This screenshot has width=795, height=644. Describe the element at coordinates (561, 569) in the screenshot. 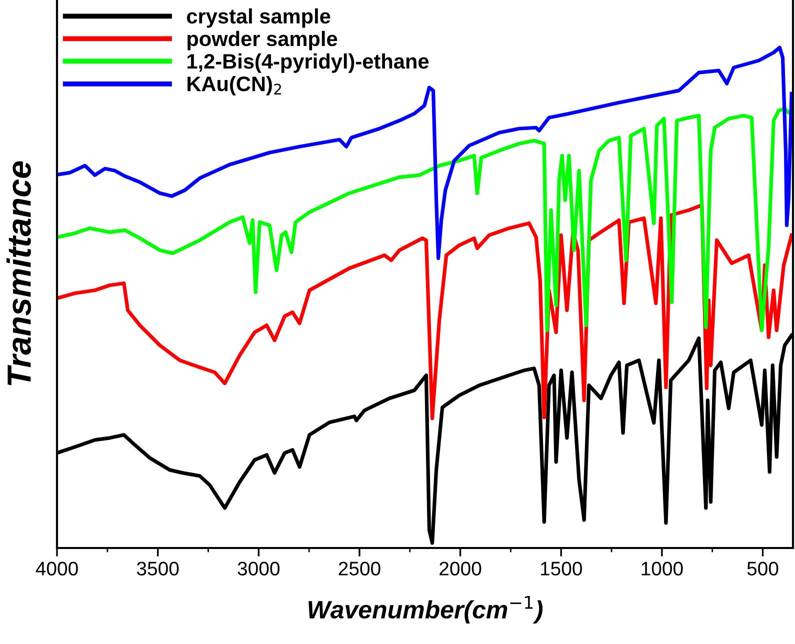

I see `x-tick-label: 1500` at that location.